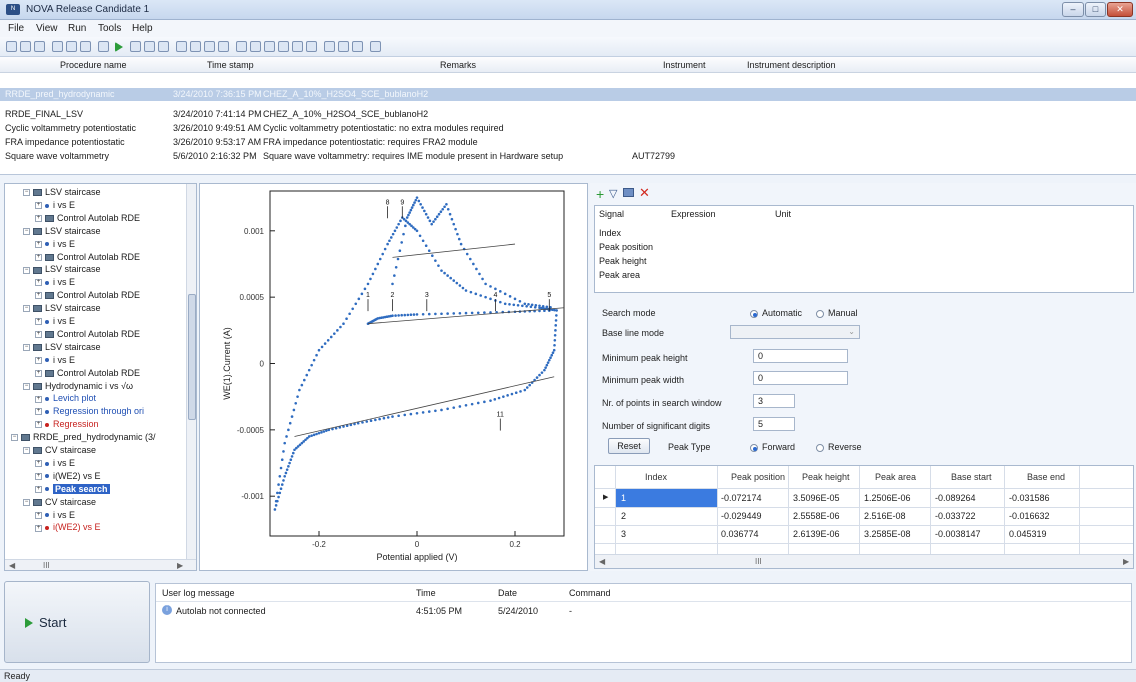  Describe the element at coordinates (283, 46) in the screenshot. I see `select-icon` at that location.